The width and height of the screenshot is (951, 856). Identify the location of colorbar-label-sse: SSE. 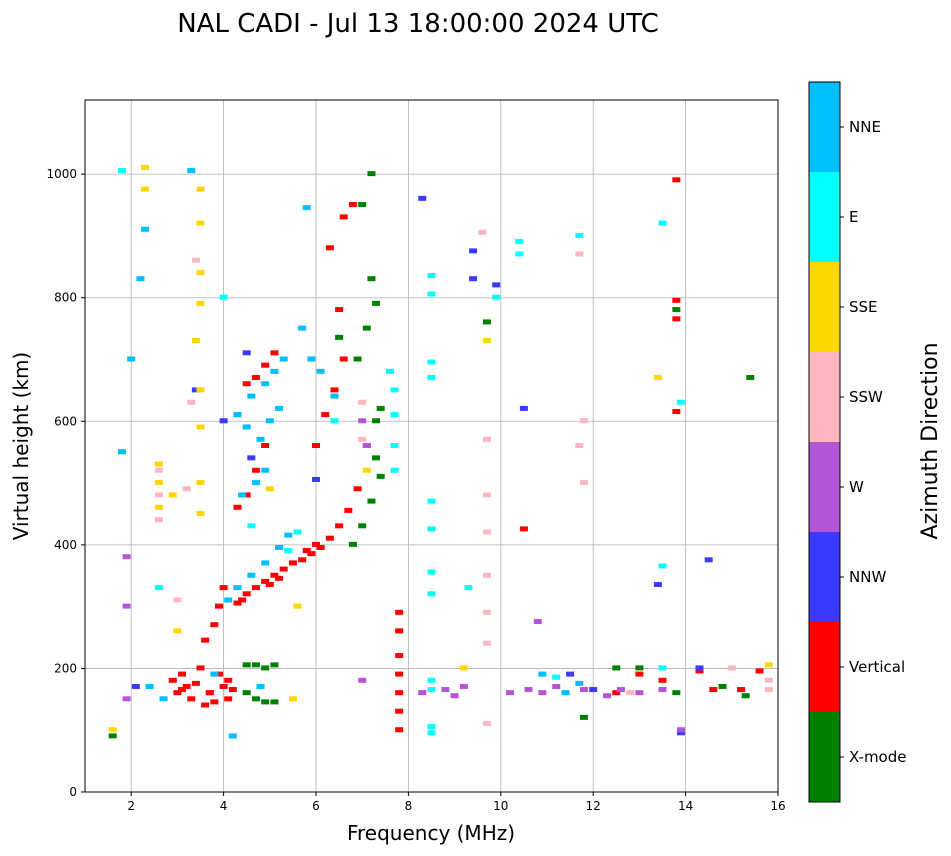
(863, 307).